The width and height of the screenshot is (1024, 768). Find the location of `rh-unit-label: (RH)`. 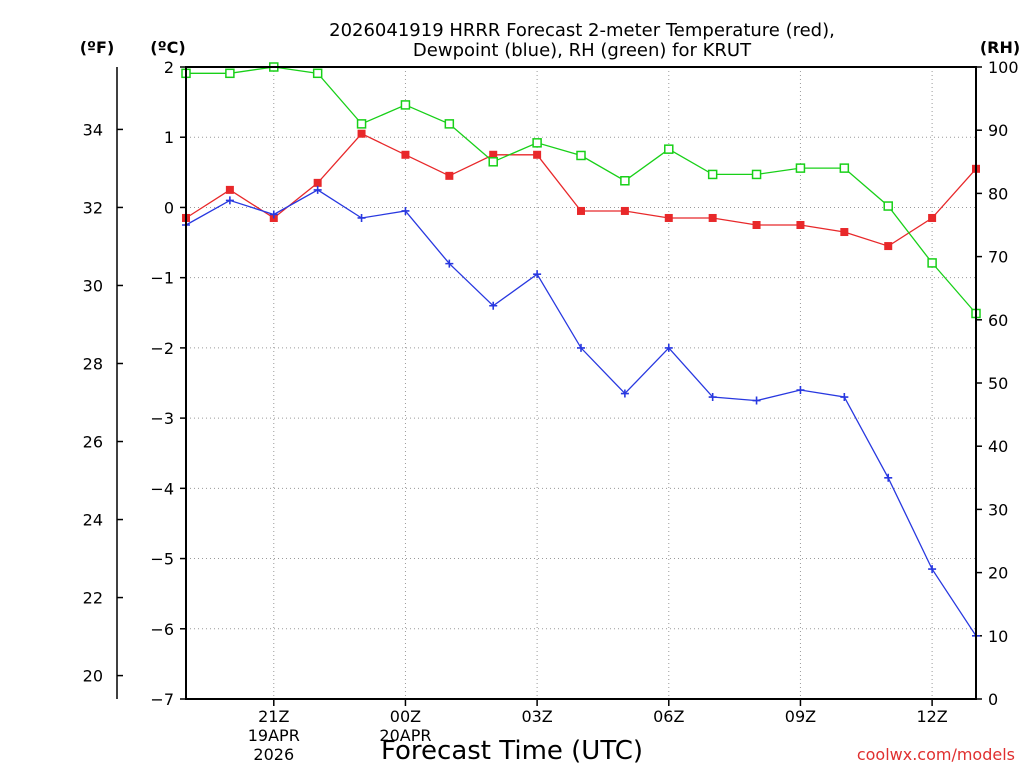

rh-unit-label: (RH) is located at coordinates (1000, 47).